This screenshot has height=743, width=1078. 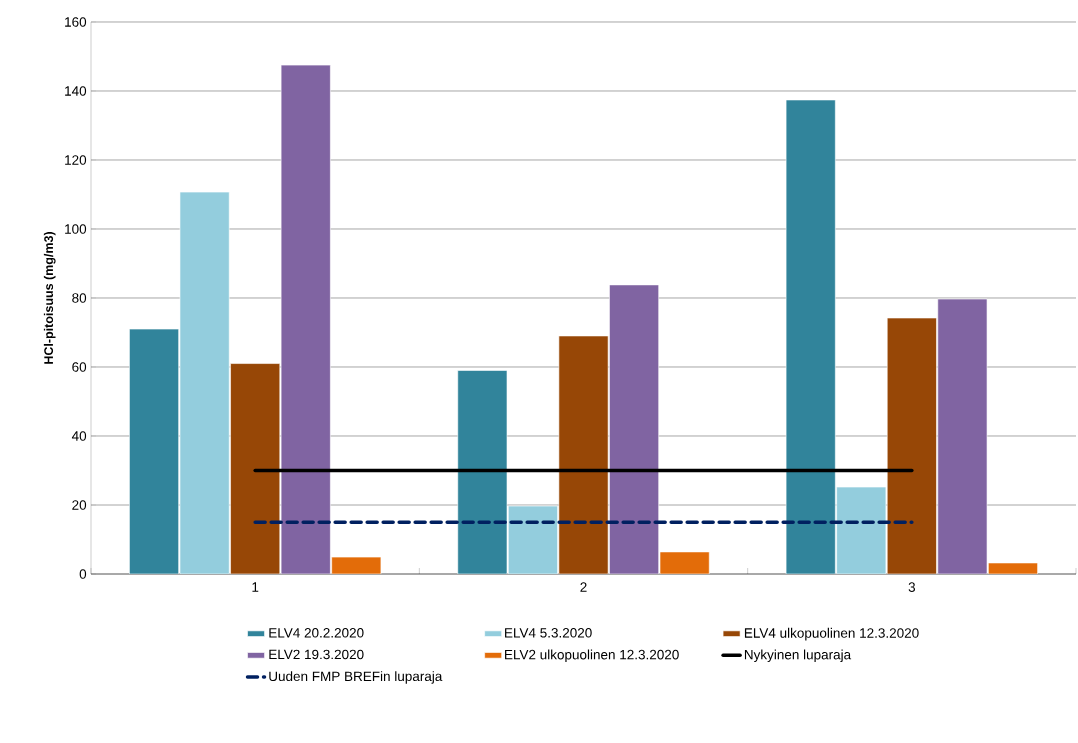 I want to click on x-tick-label: 2, so click(x=583, y=587).